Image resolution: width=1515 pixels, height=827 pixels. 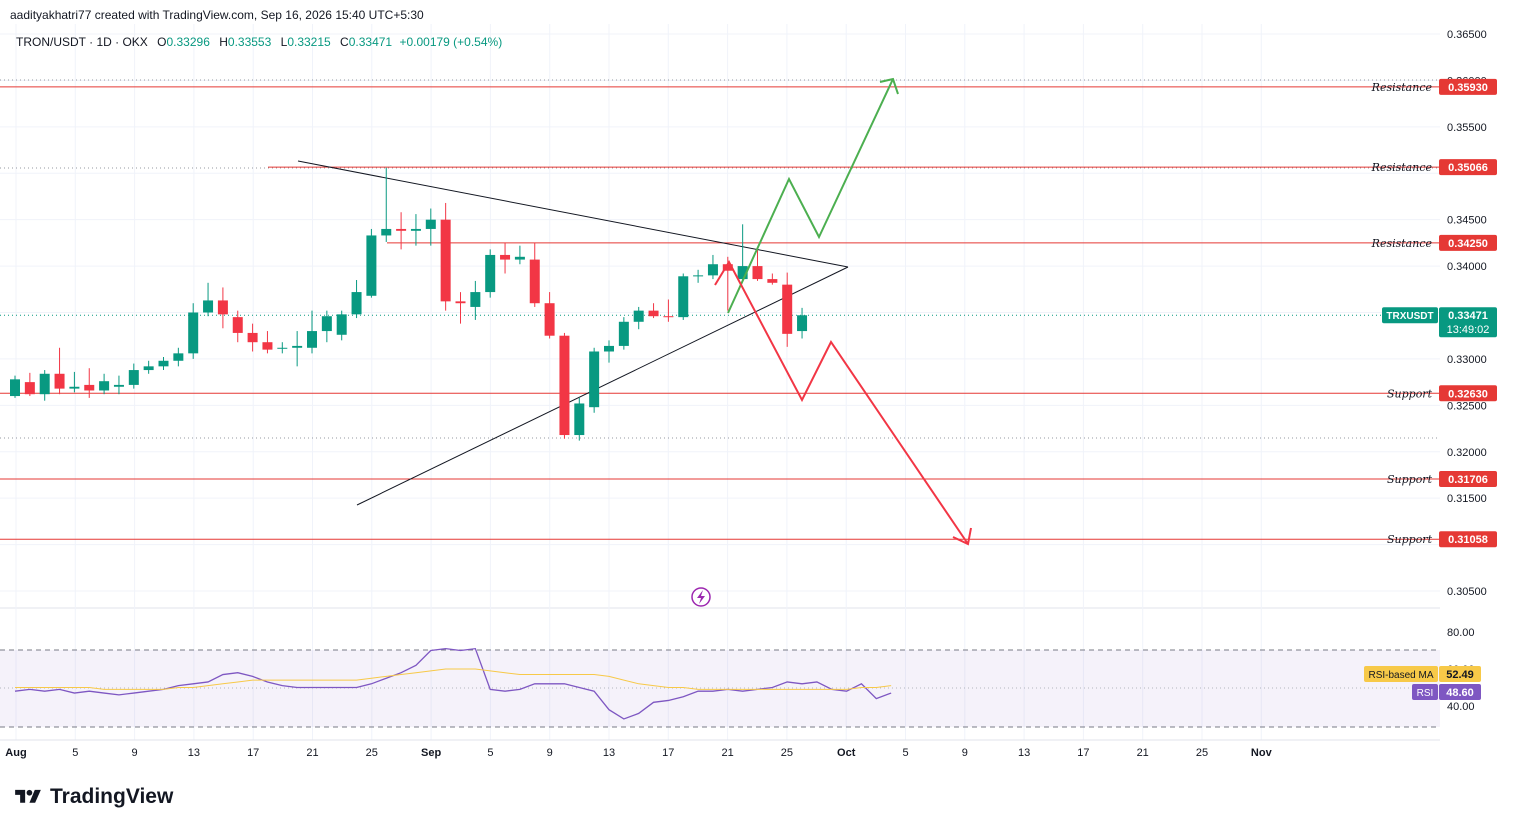 I want to click on time-tick-label: 5, so click(x=905, y=753).